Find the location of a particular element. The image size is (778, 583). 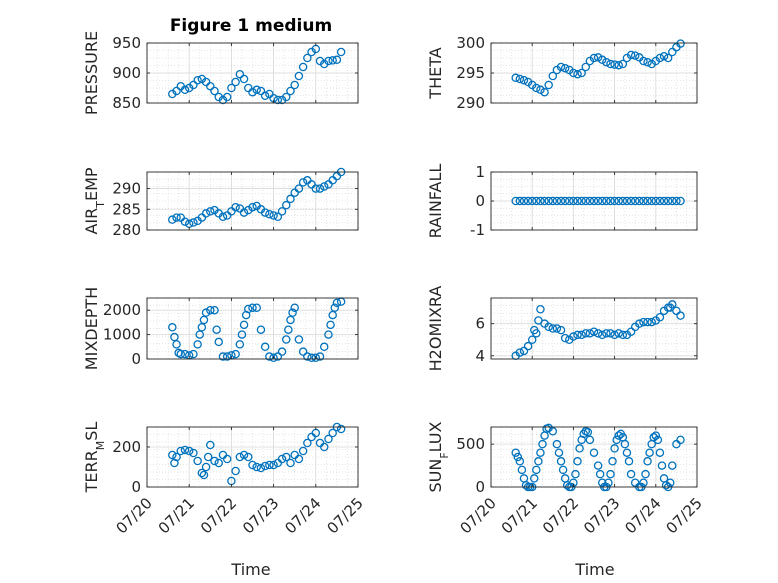

y-tick-label: 0 is located at coordinates (136, 487).